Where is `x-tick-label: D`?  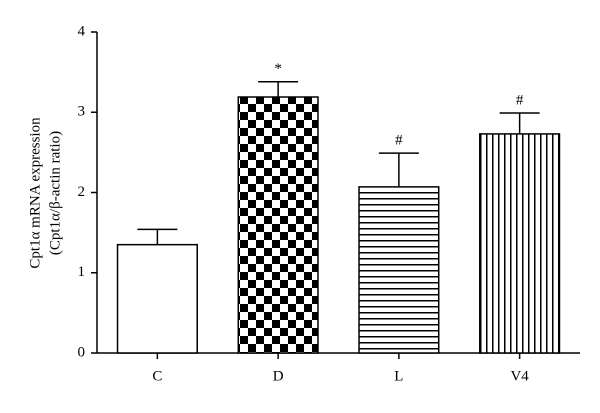 x-tick-label: D is located at coordinates (278, 376).